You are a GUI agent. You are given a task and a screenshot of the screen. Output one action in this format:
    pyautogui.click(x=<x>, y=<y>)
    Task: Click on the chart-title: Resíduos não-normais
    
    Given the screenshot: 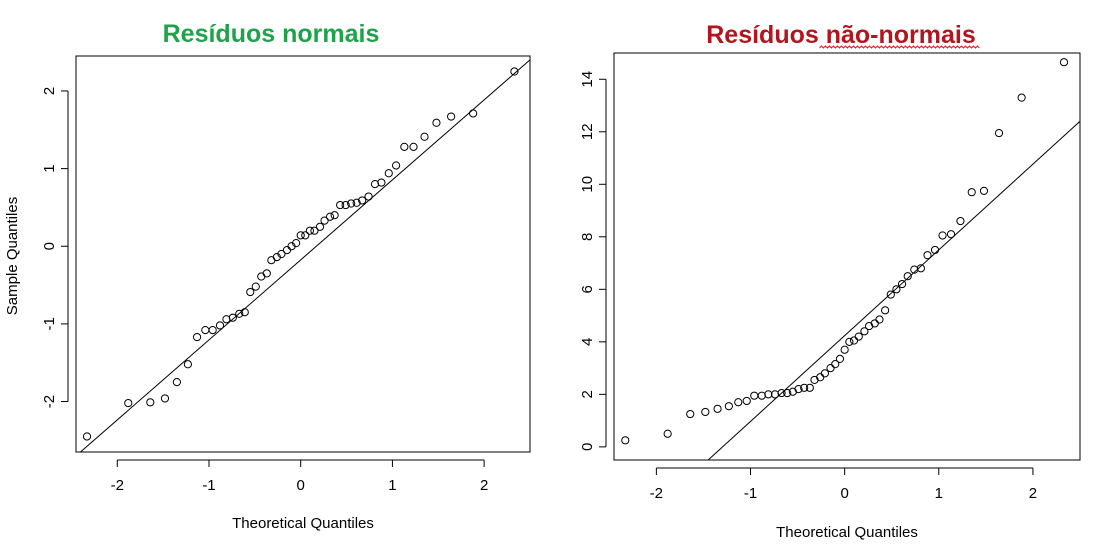 What is the action you would take?
    pyautogui.click(x=841, y=35)
    